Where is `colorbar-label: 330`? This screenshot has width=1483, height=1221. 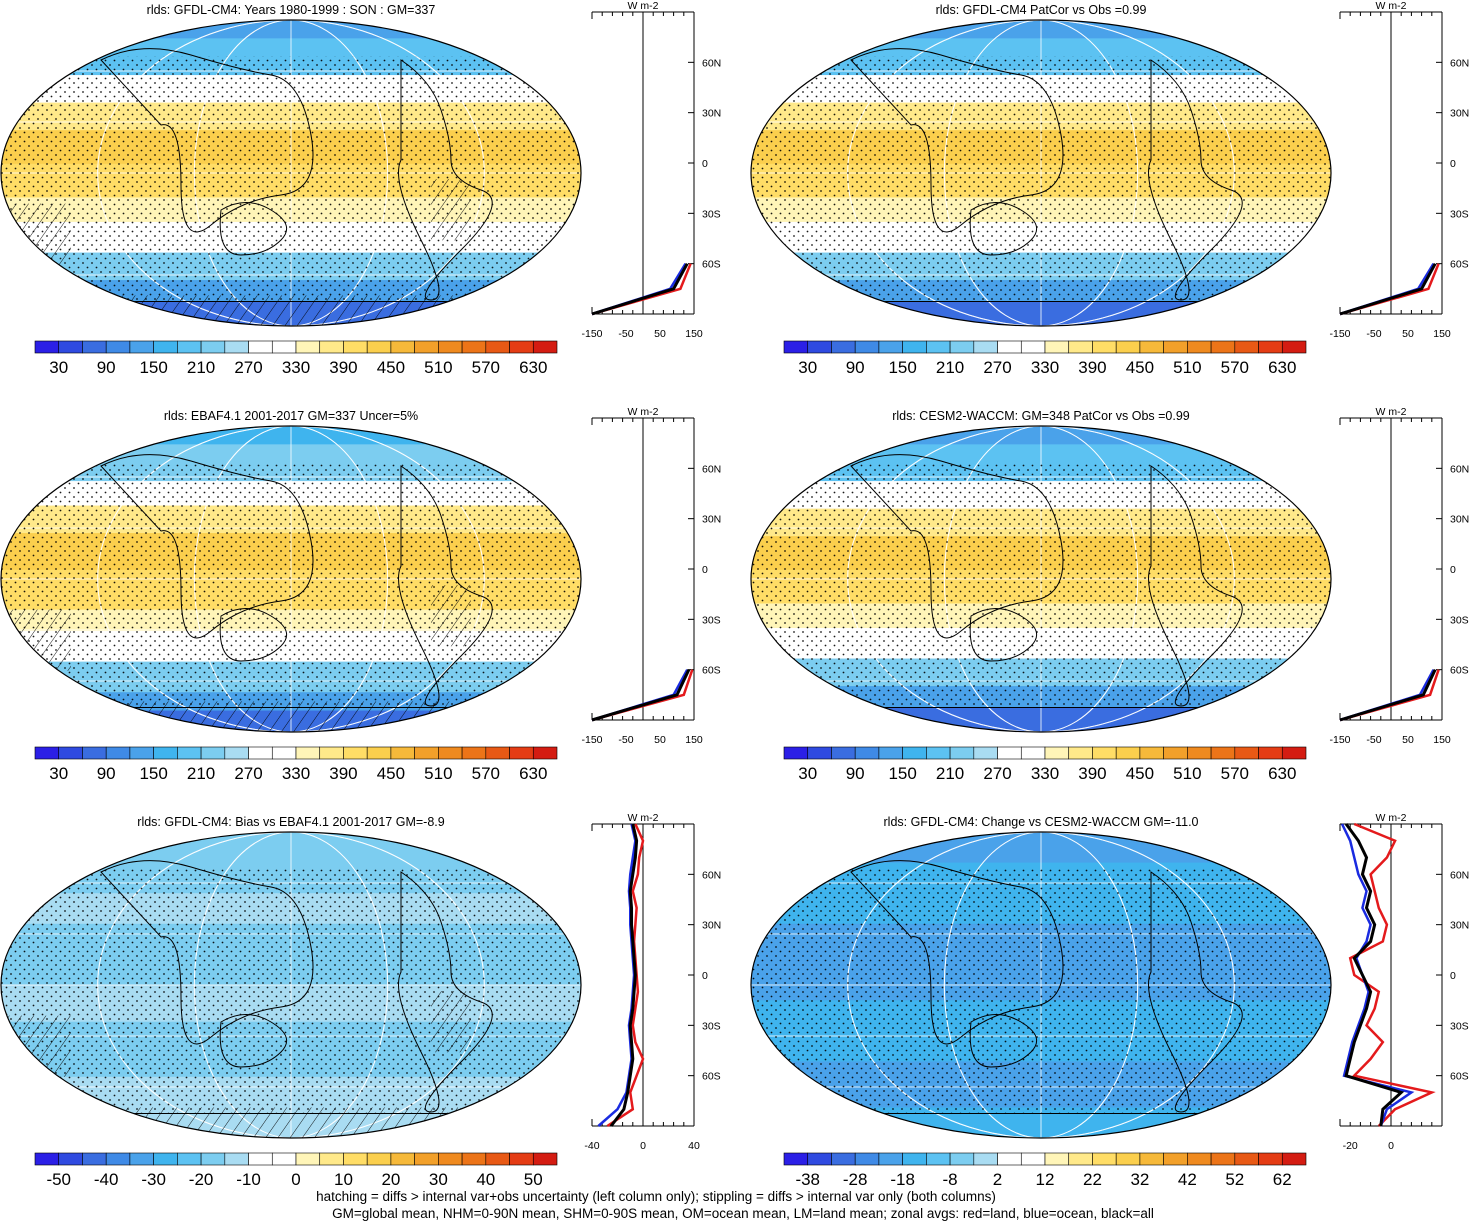 colorbar-label: 330 is located at coordinates (296, 773).